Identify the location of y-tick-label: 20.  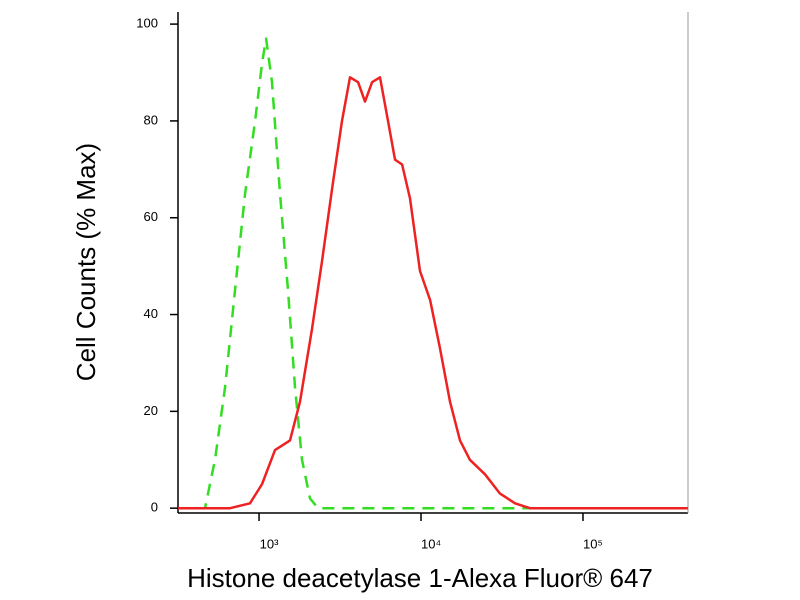
(151, 410).